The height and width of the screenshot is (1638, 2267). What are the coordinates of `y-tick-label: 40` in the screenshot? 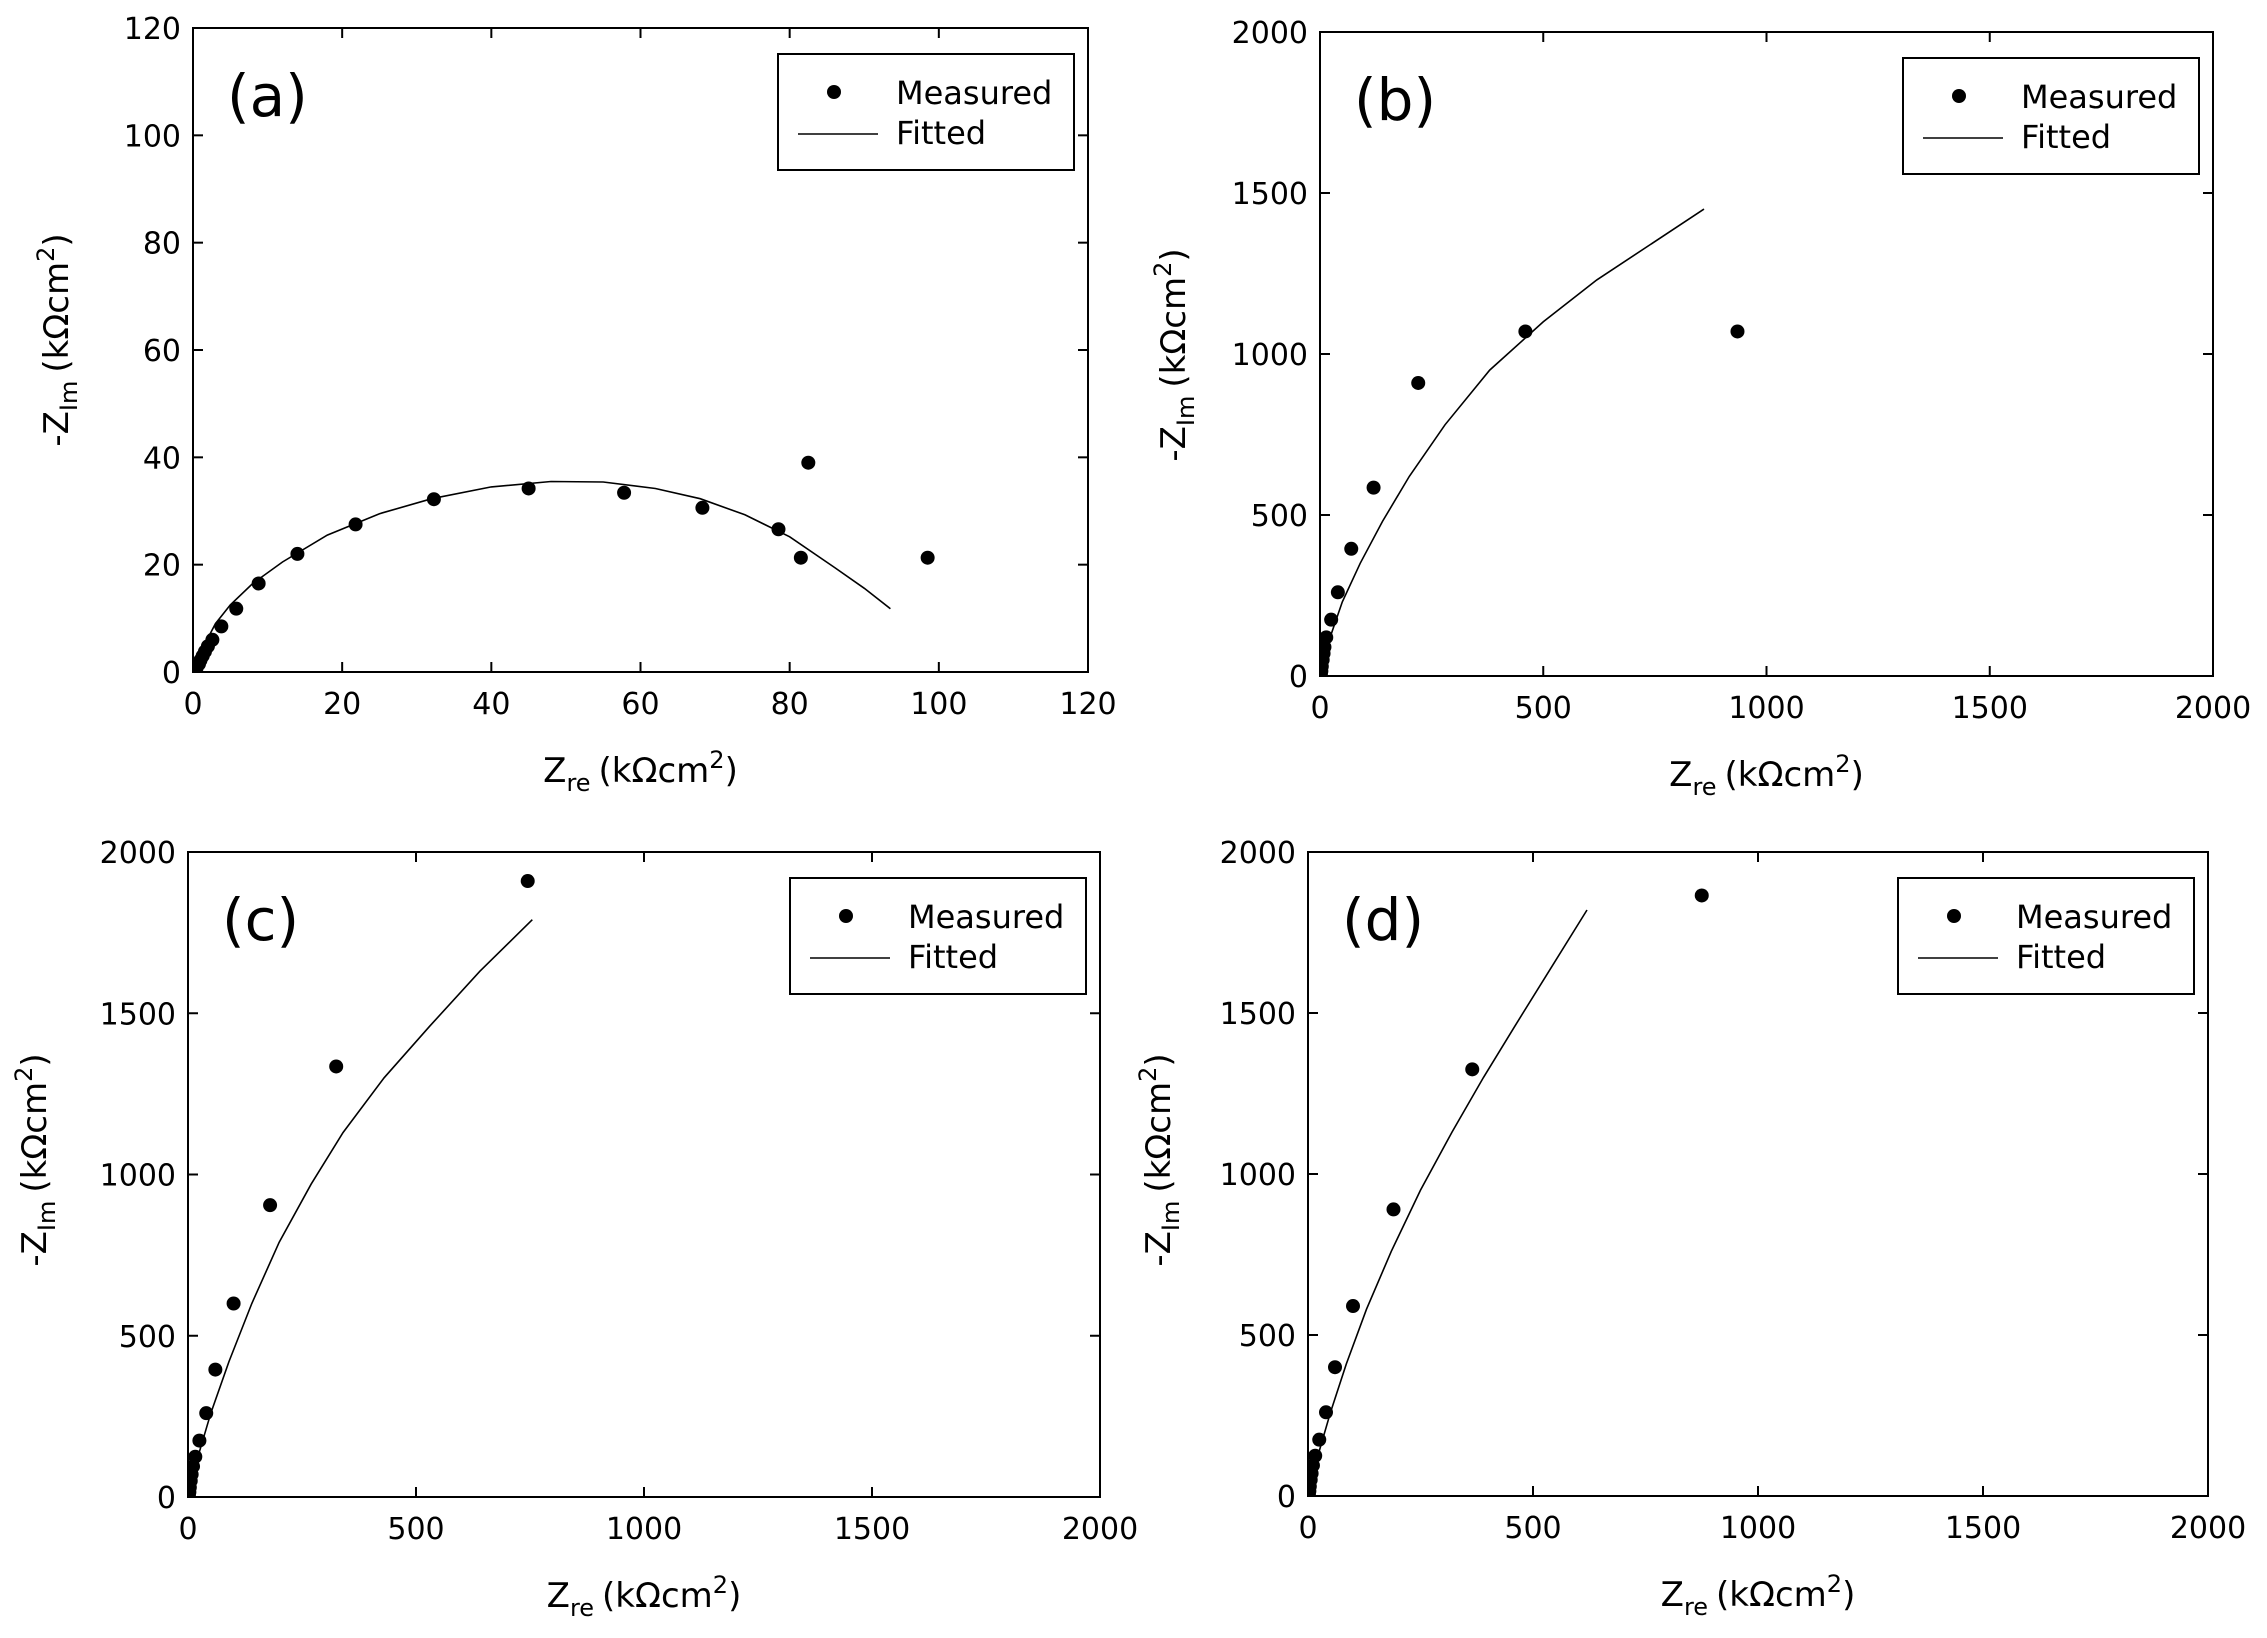 It's located at (162, 458).